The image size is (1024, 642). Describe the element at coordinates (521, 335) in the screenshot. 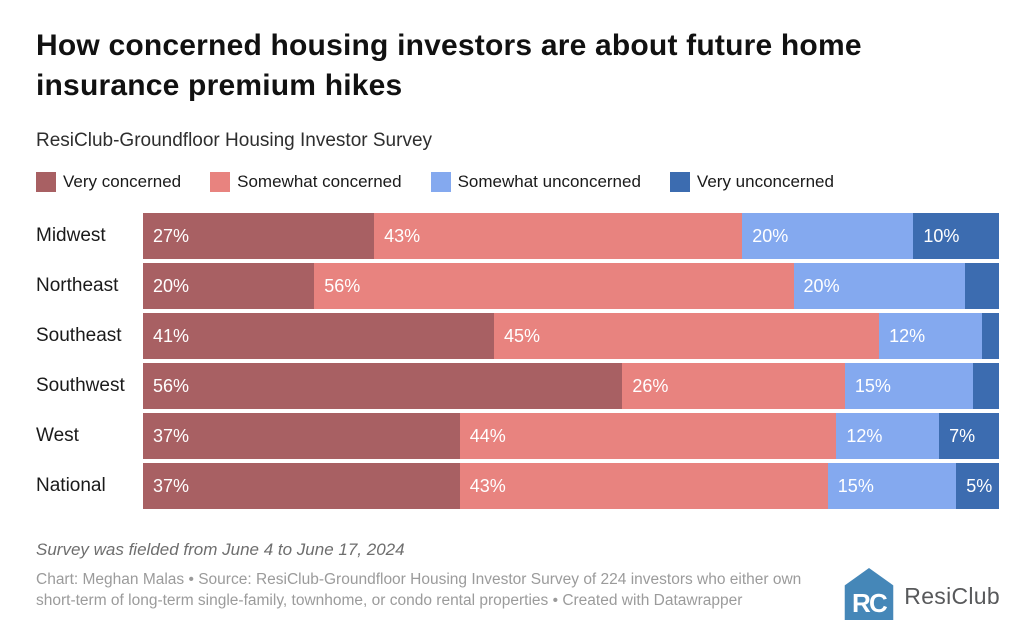

I see `segment-value-label: 45%` at that location.